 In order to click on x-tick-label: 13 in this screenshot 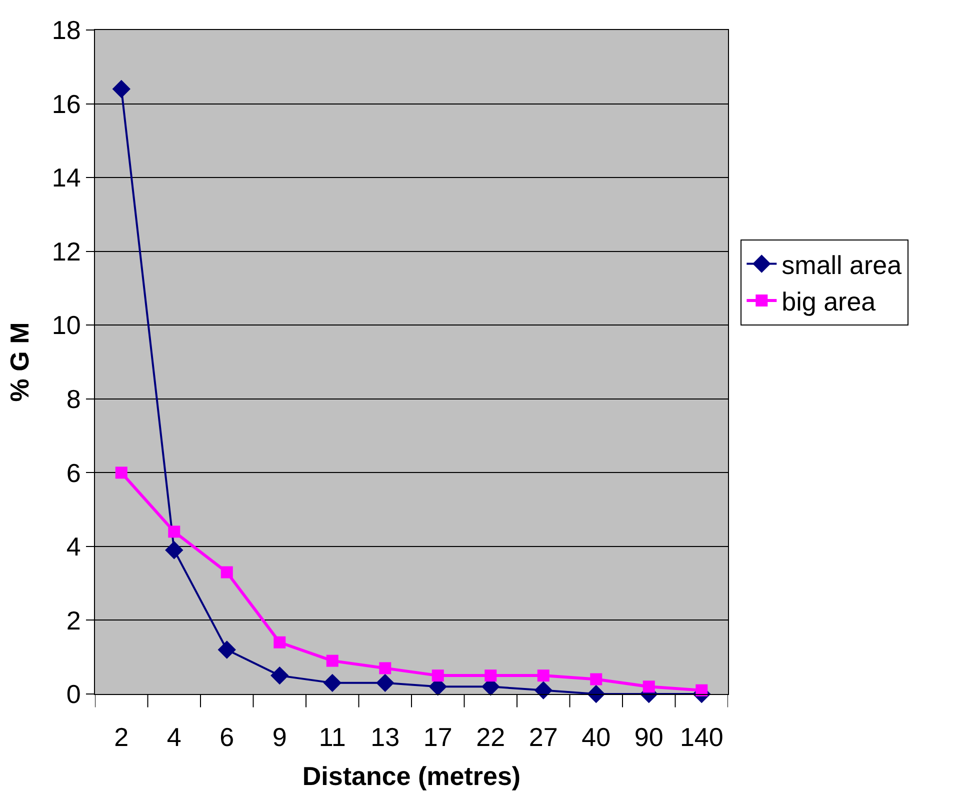, I will do `click(385, 737)`.